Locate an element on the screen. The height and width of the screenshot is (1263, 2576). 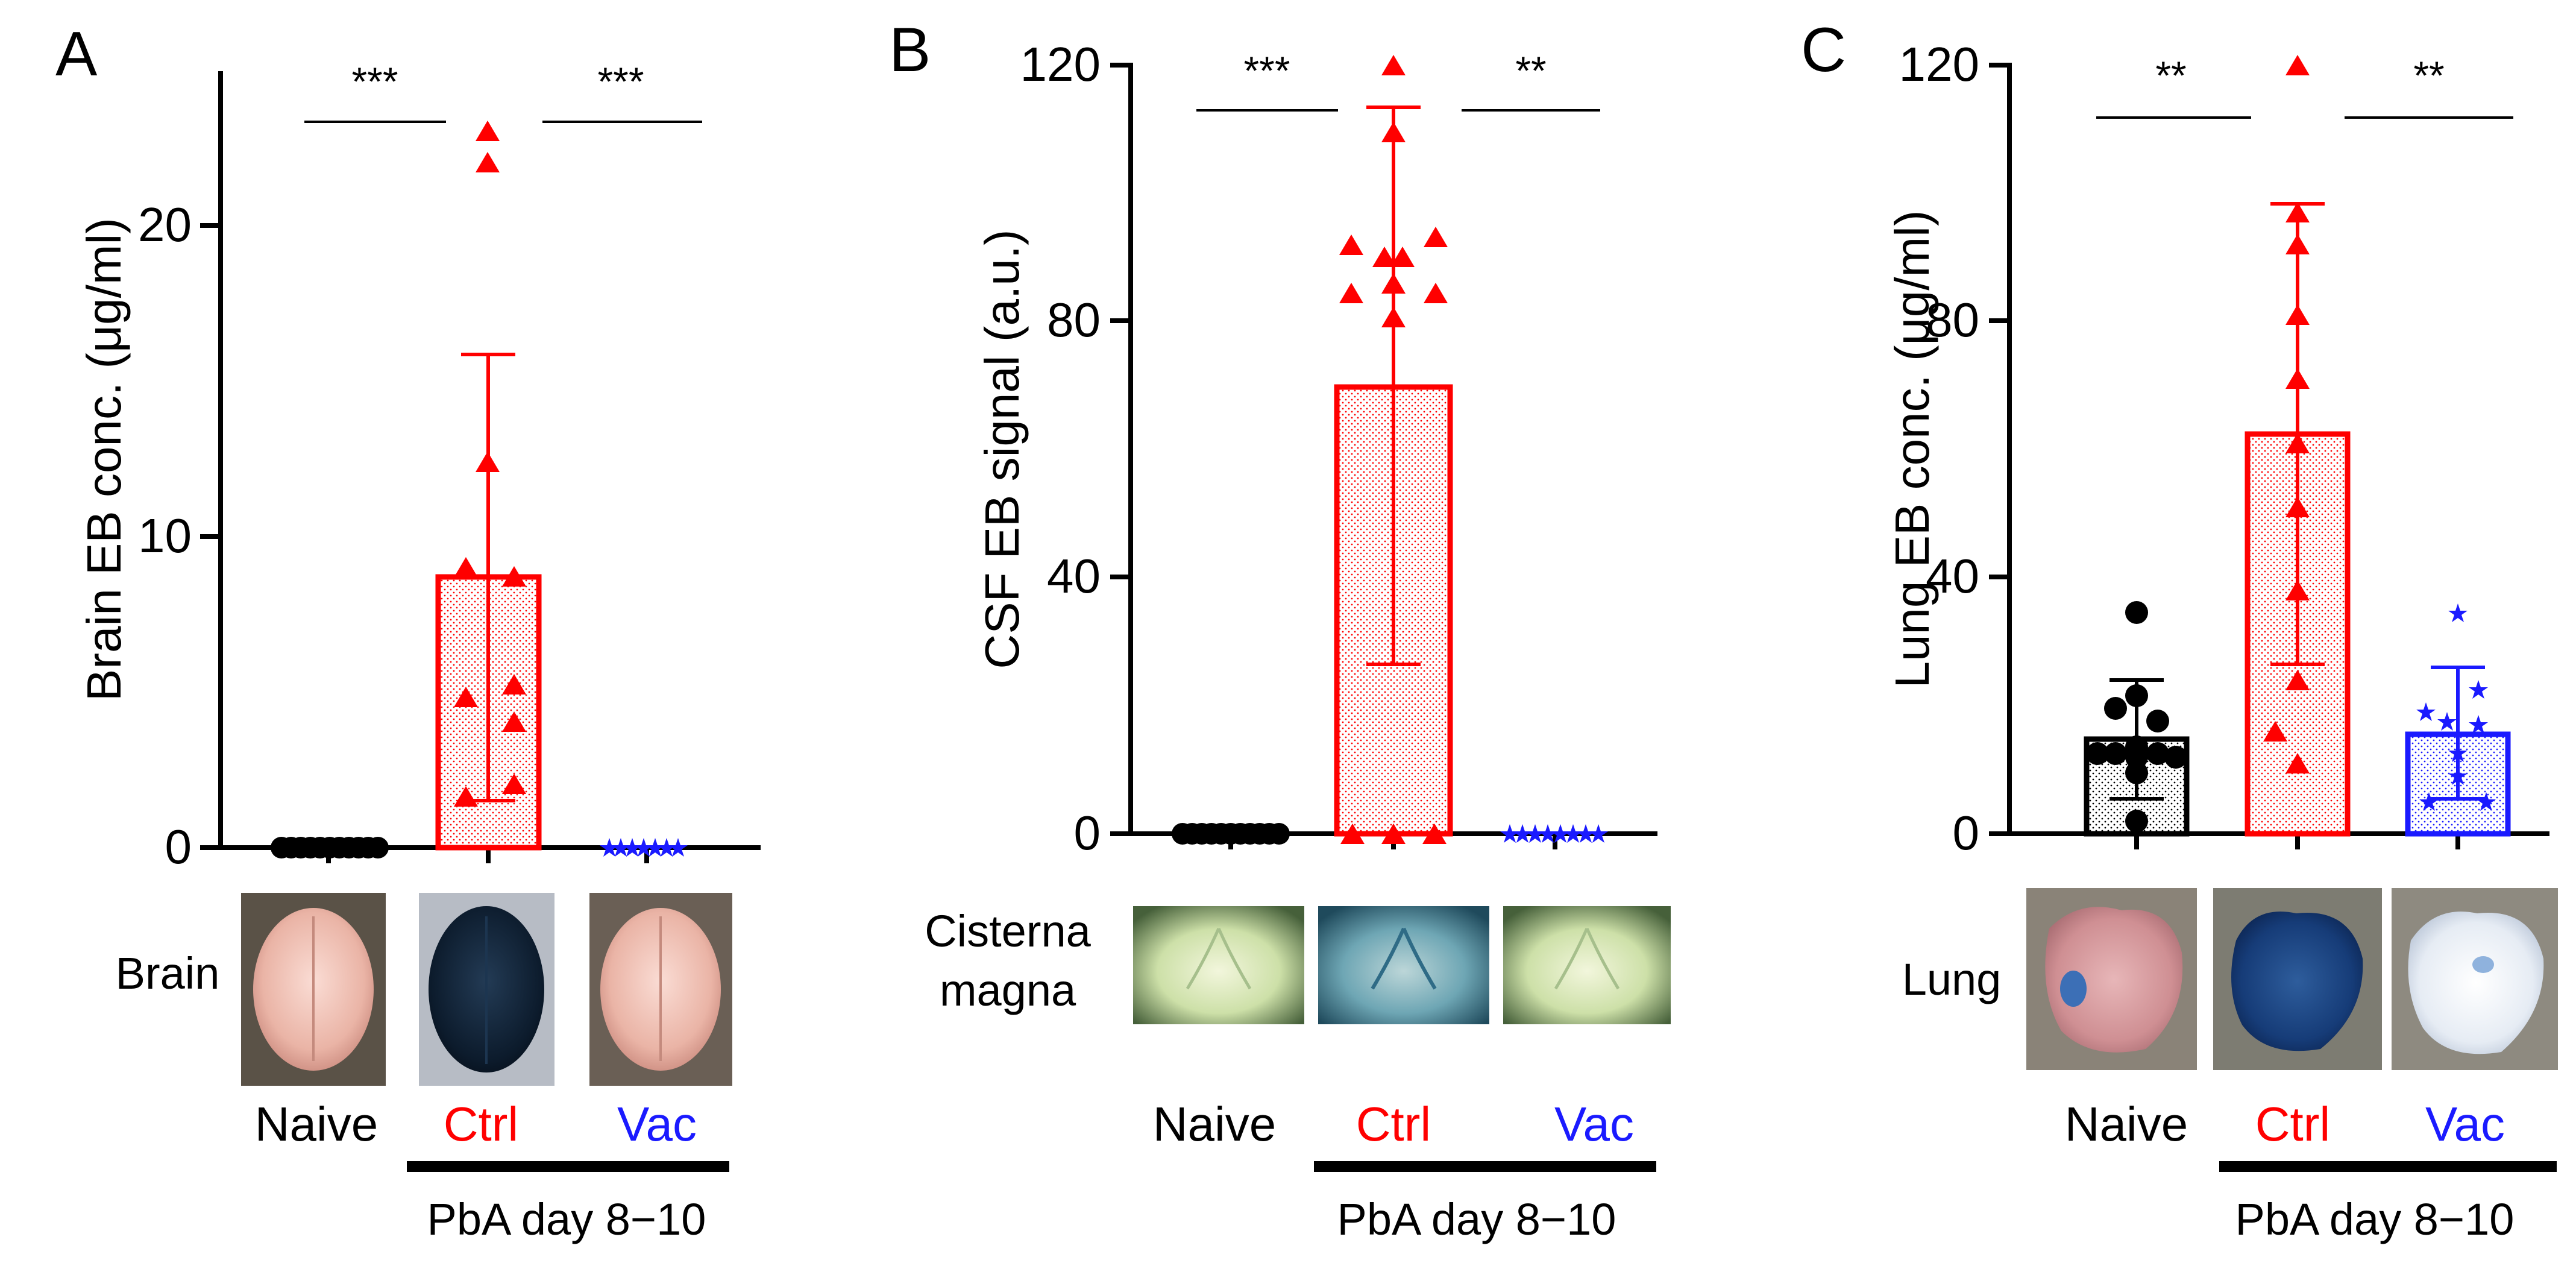
panel-a-treatment-label: PbA day 8−10 is located at coordinates (566, 1219).